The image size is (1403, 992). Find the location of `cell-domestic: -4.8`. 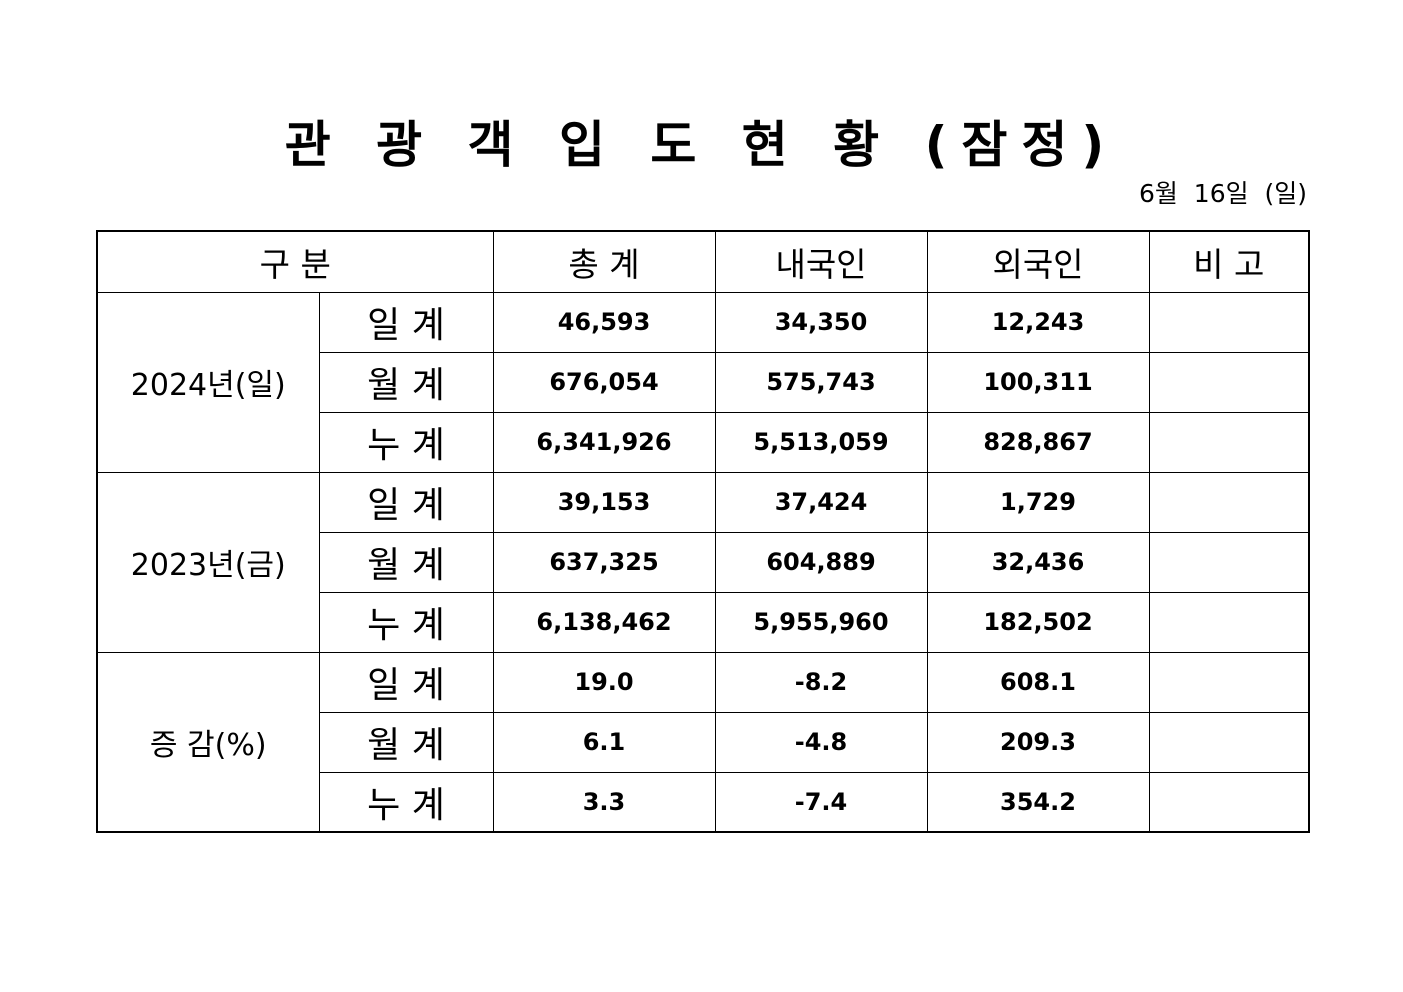

cell-domestic: -4.8 is located at coordinates (821, 742).